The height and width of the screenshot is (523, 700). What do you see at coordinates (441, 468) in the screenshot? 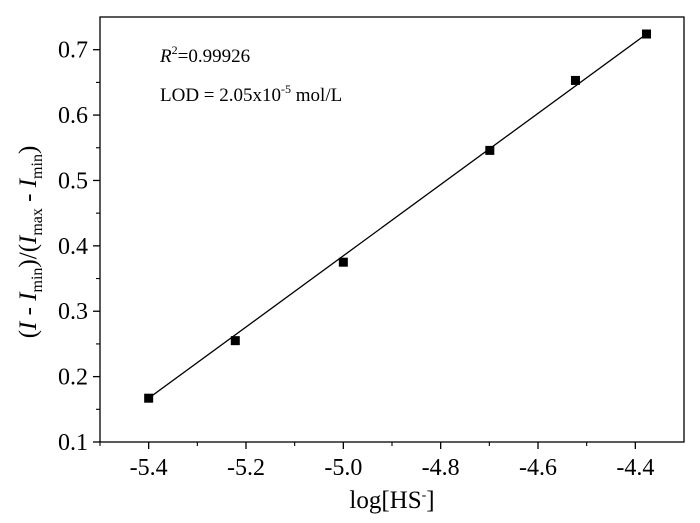
I see `x-tick-label: -4.8` at bounding box center [441, 468].